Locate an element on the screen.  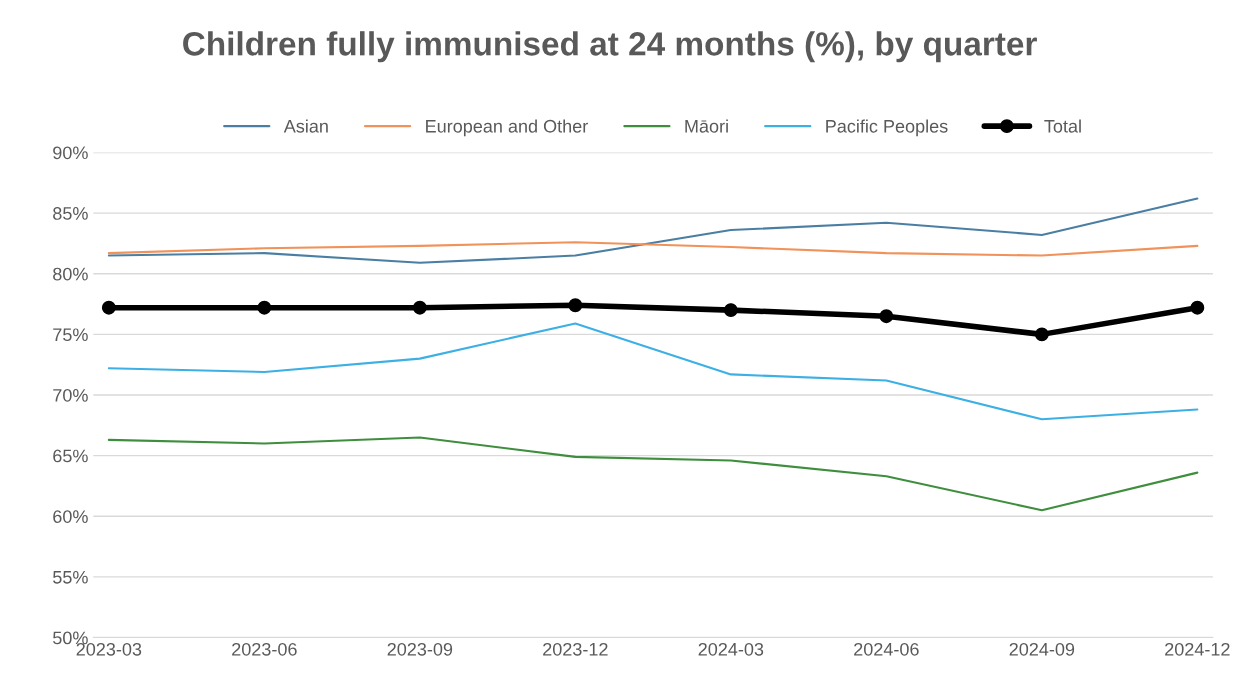
chart-title: Children fully immunised at 24 months (%), by quarter is located at coordinates (610, 47).